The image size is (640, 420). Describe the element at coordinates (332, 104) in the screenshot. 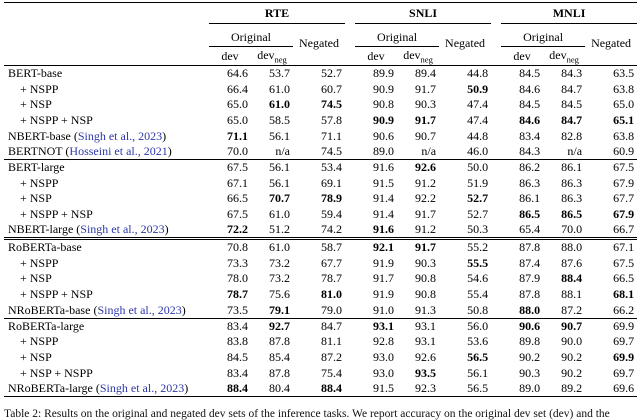

I see `value-cell: 74.5` at that location.